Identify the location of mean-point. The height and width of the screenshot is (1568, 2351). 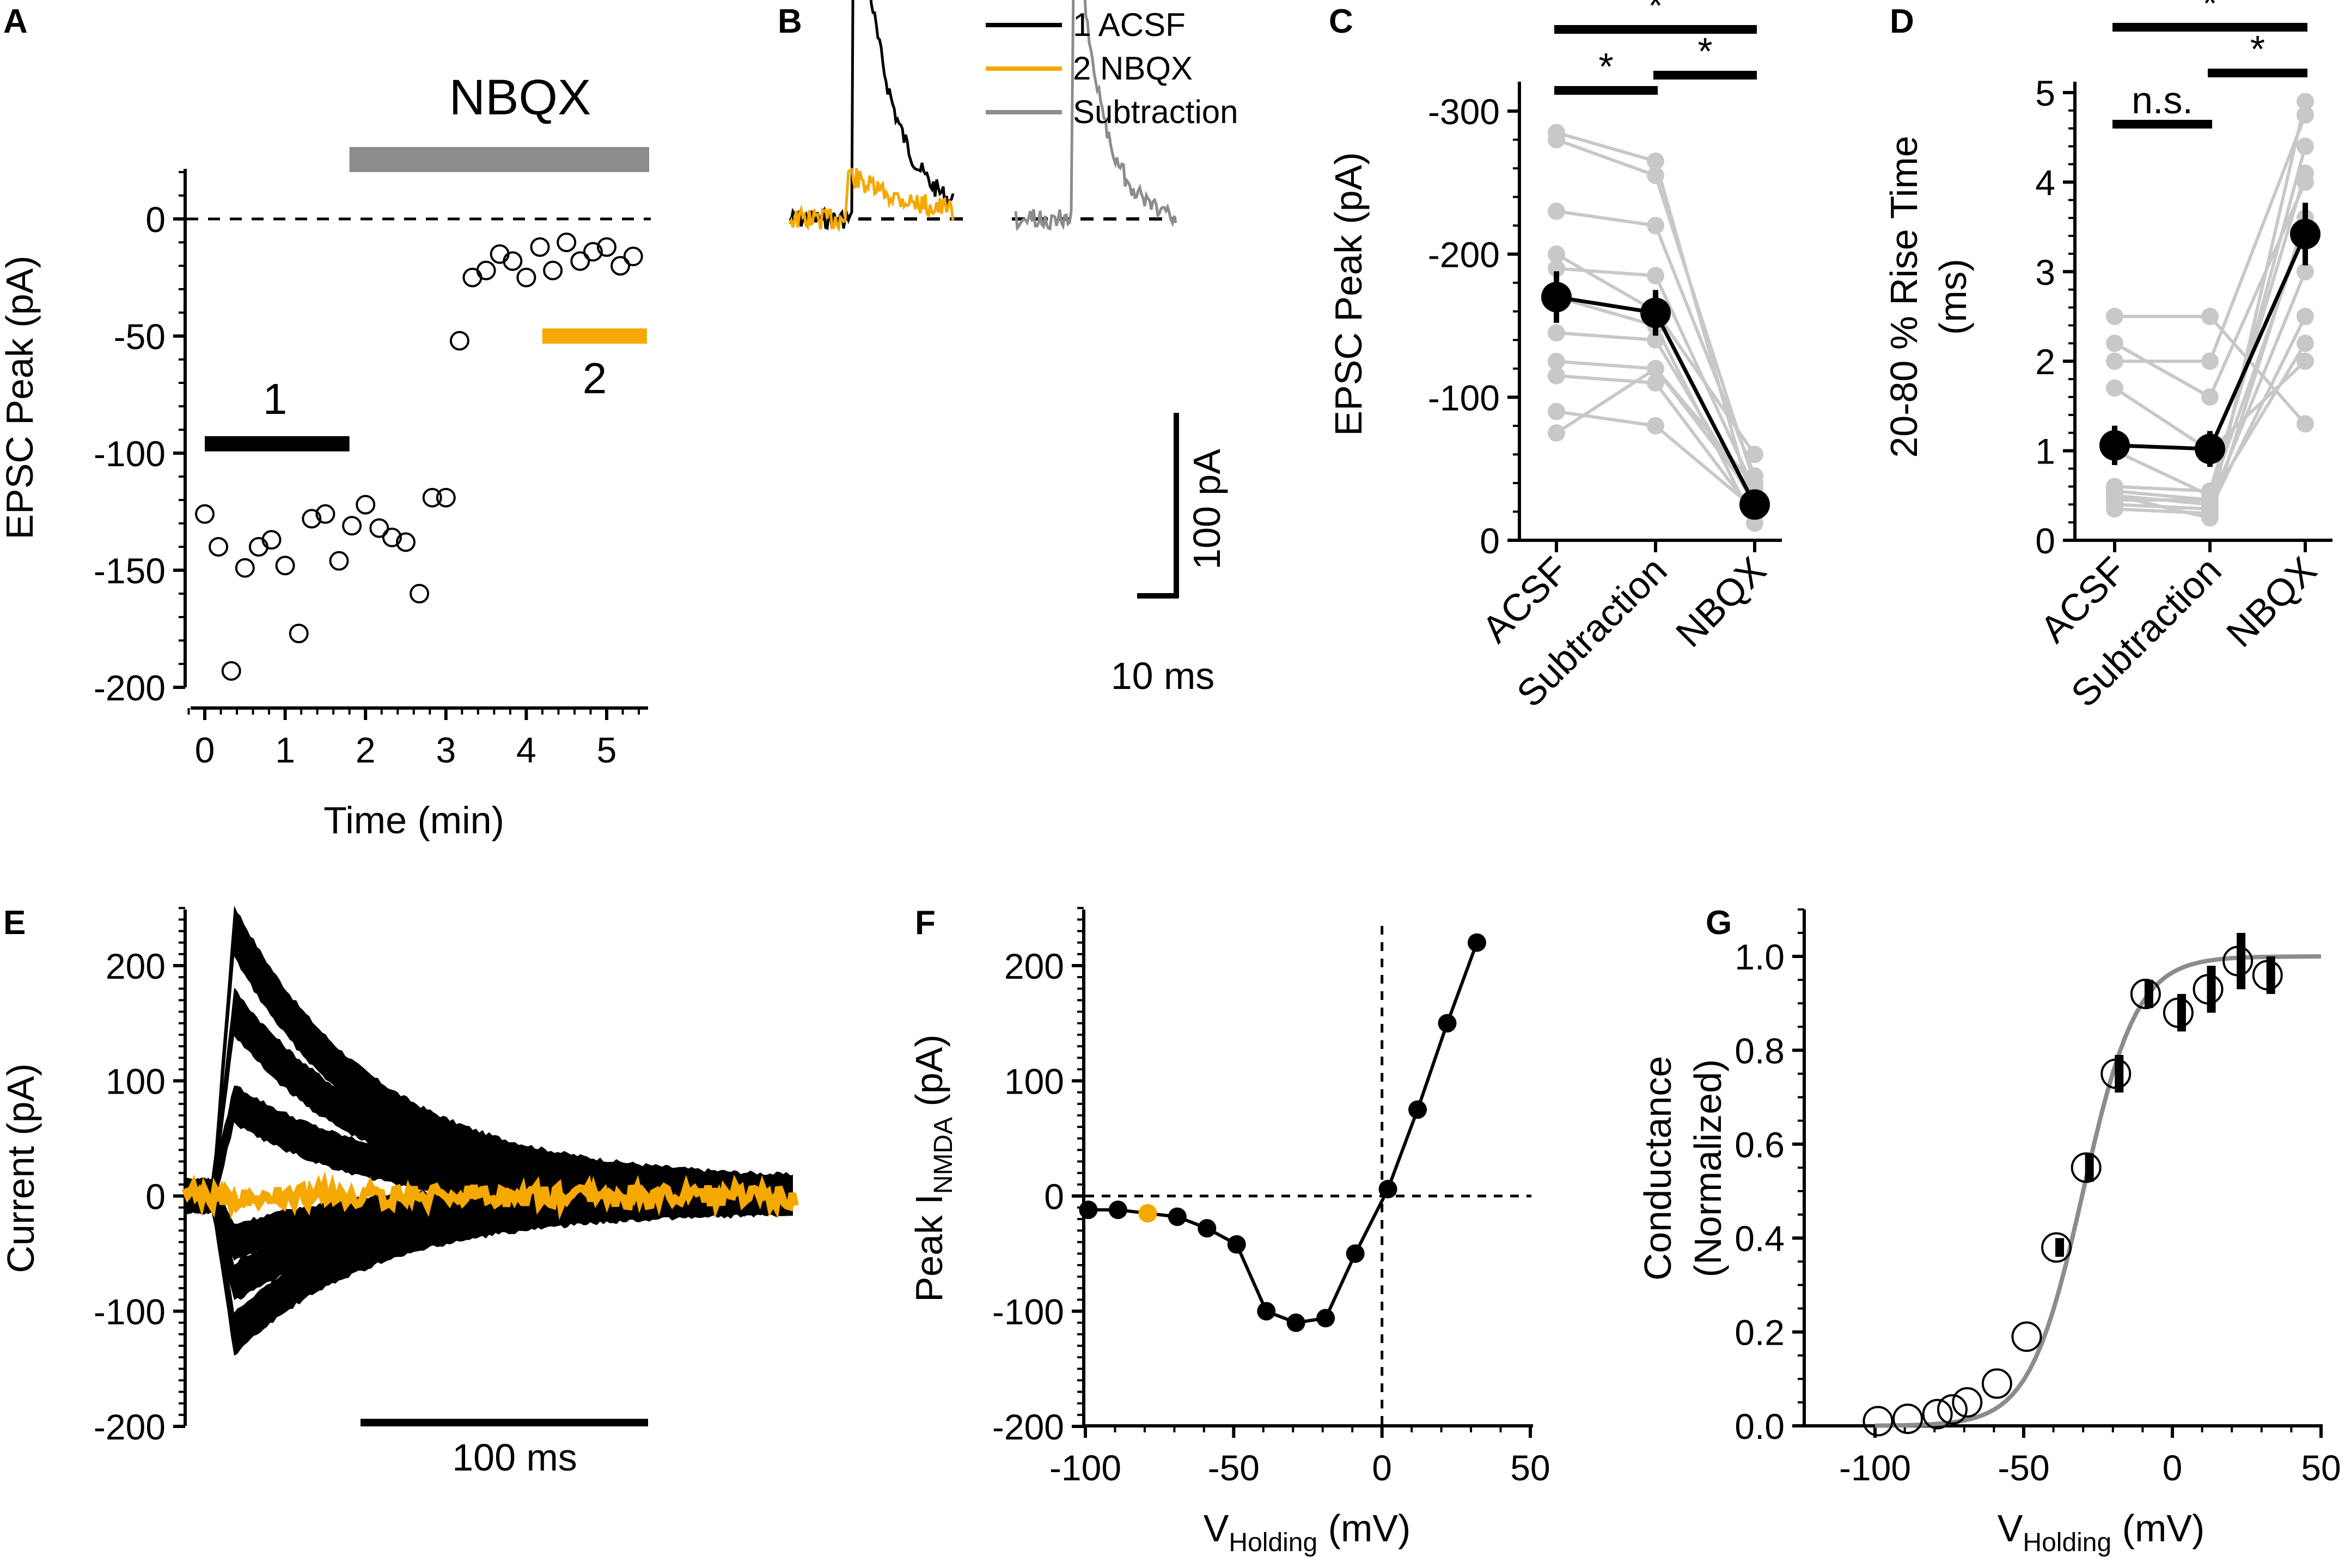
(1754, 504).